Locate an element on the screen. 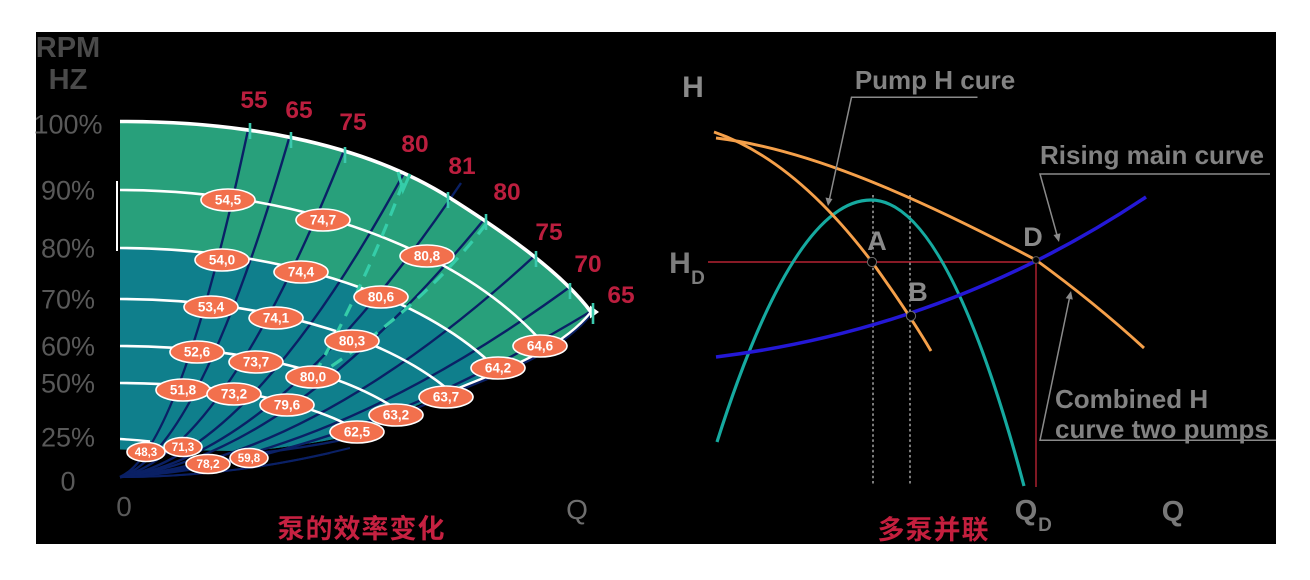  svg-text: 70% is located at coordinates (68, 300).